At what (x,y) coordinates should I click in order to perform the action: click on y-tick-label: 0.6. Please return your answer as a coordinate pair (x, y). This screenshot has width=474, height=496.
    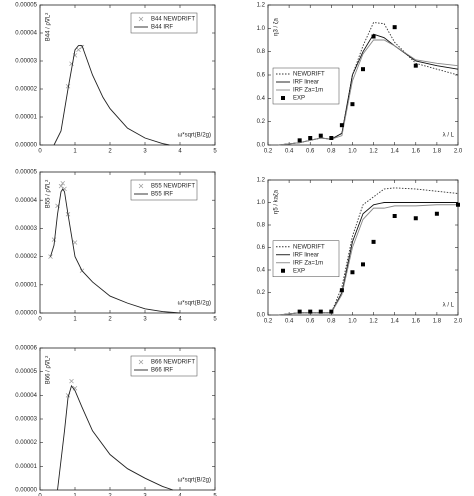
    Looking at the image, I should click on (261, 248).